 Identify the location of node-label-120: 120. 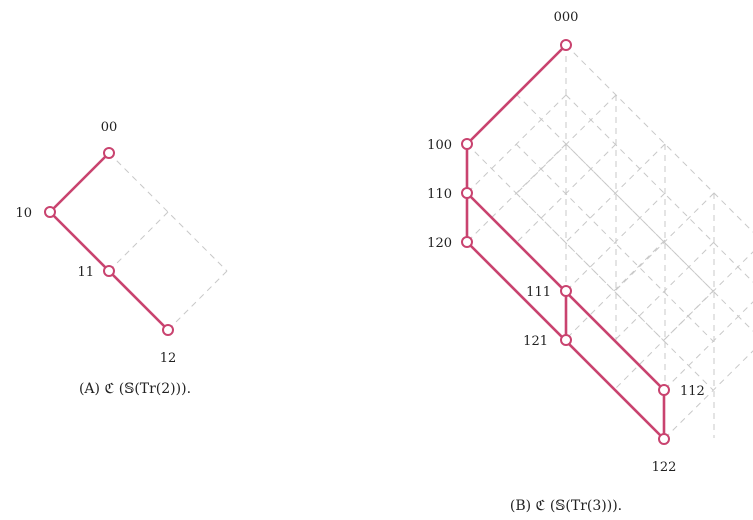
(439, 243).